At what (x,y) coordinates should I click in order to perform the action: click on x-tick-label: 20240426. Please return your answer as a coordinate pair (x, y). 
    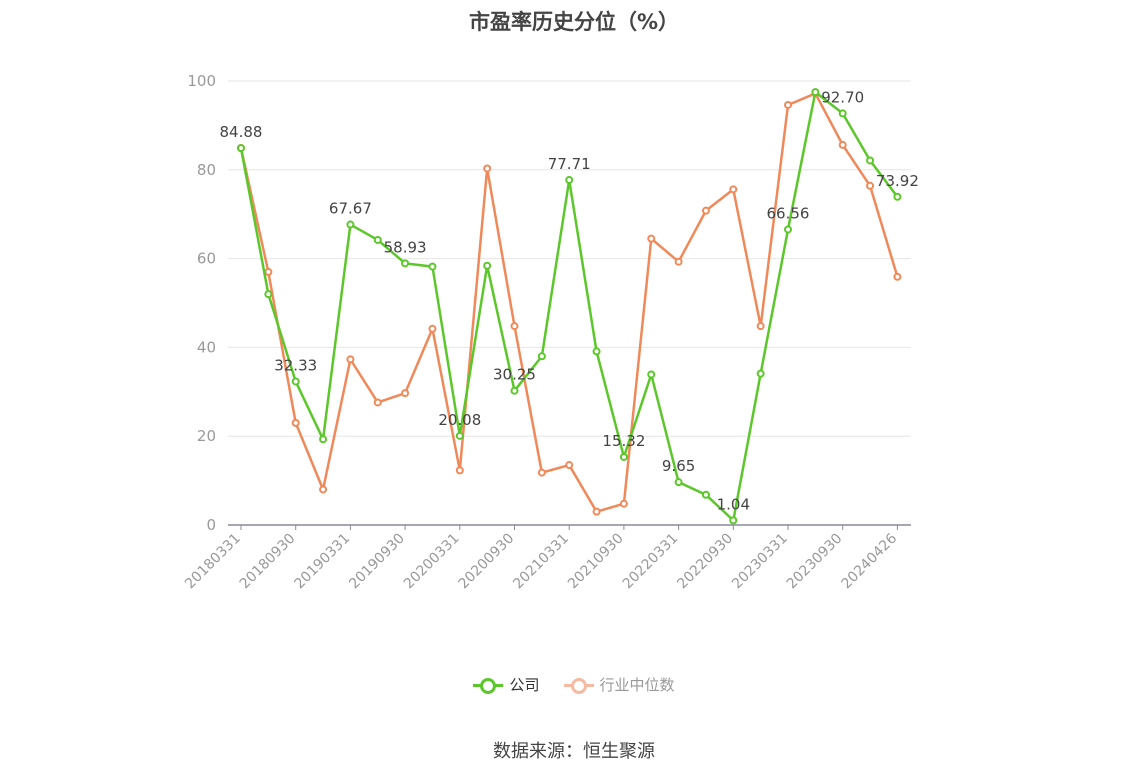
    Looking at the image, I should click on (870, 561).